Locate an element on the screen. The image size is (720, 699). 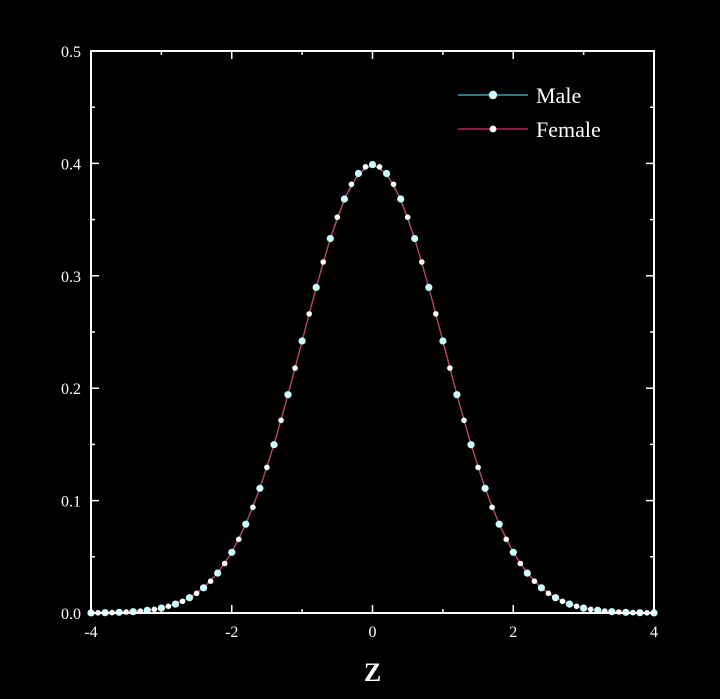
legend: Male Female is located at coordinates (529, 112).